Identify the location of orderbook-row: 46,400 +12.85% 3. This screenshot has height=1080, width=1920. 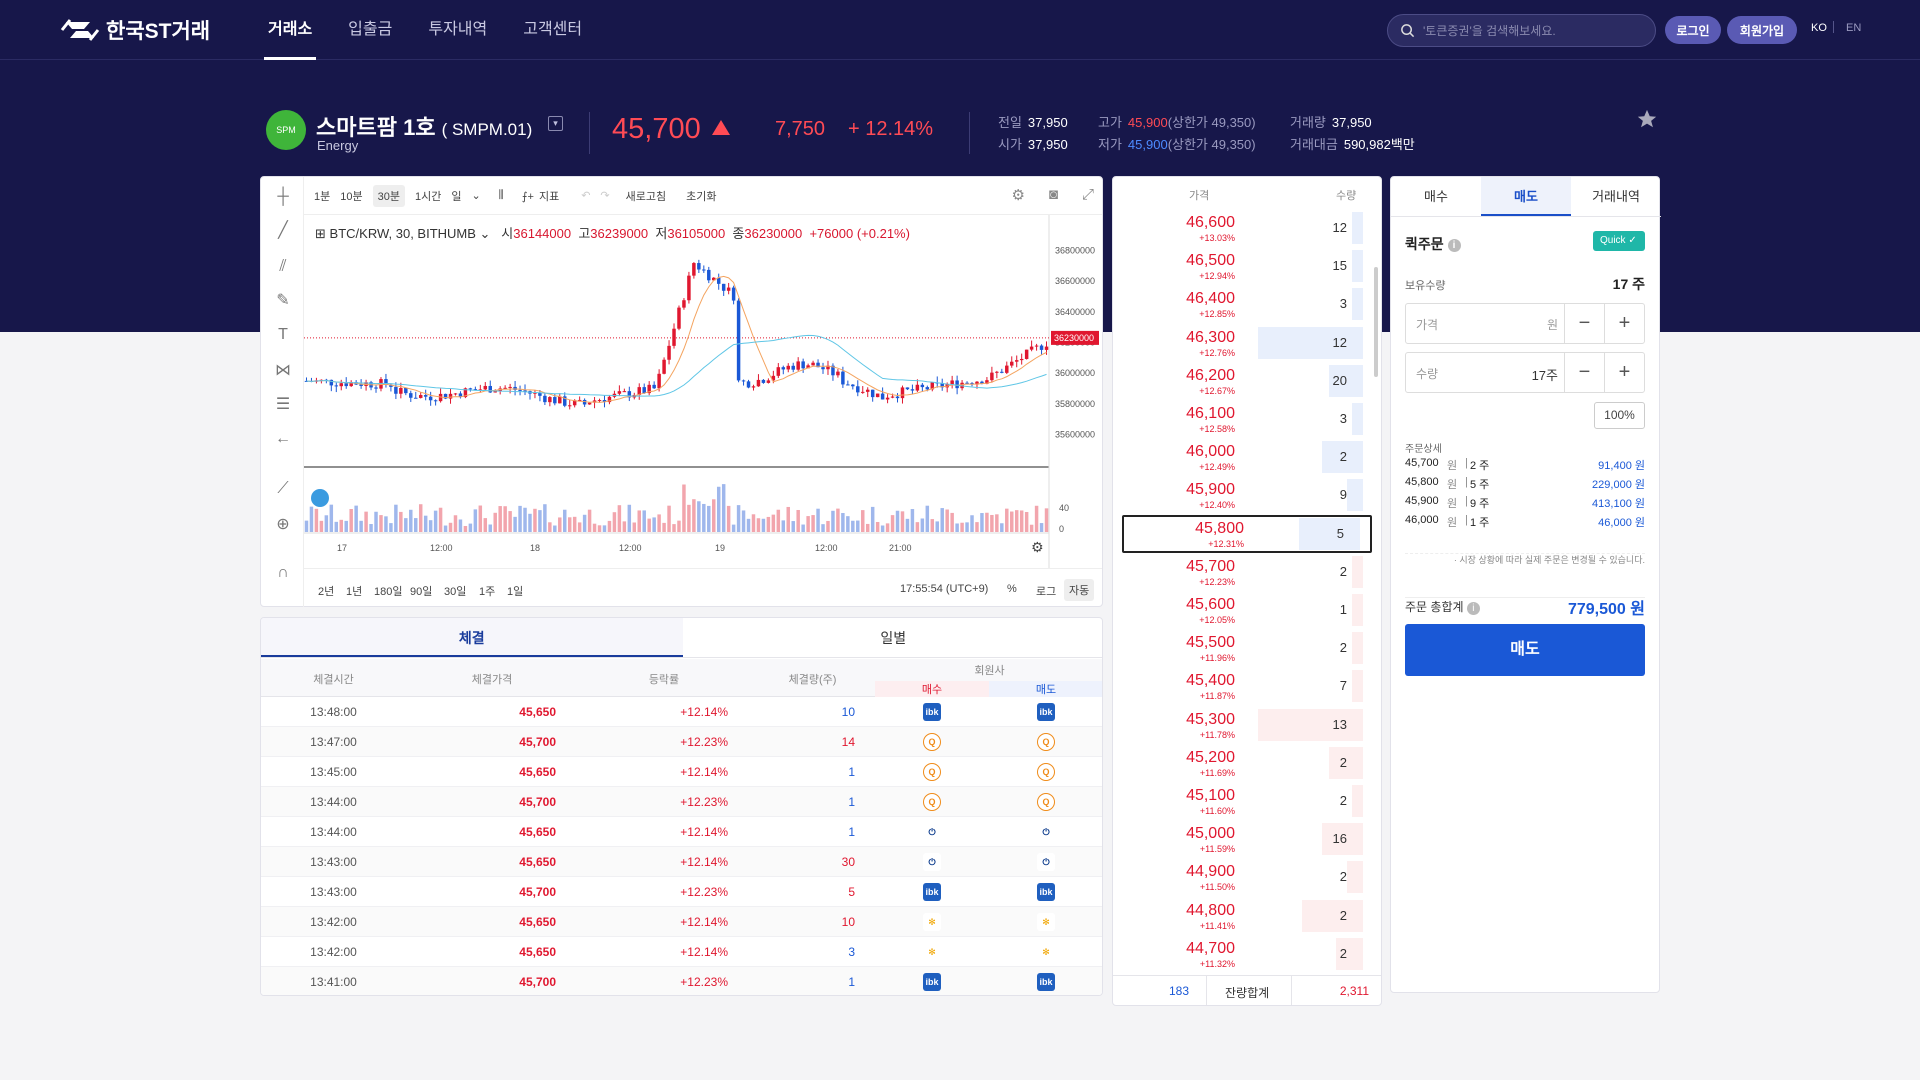
(1244, 304).